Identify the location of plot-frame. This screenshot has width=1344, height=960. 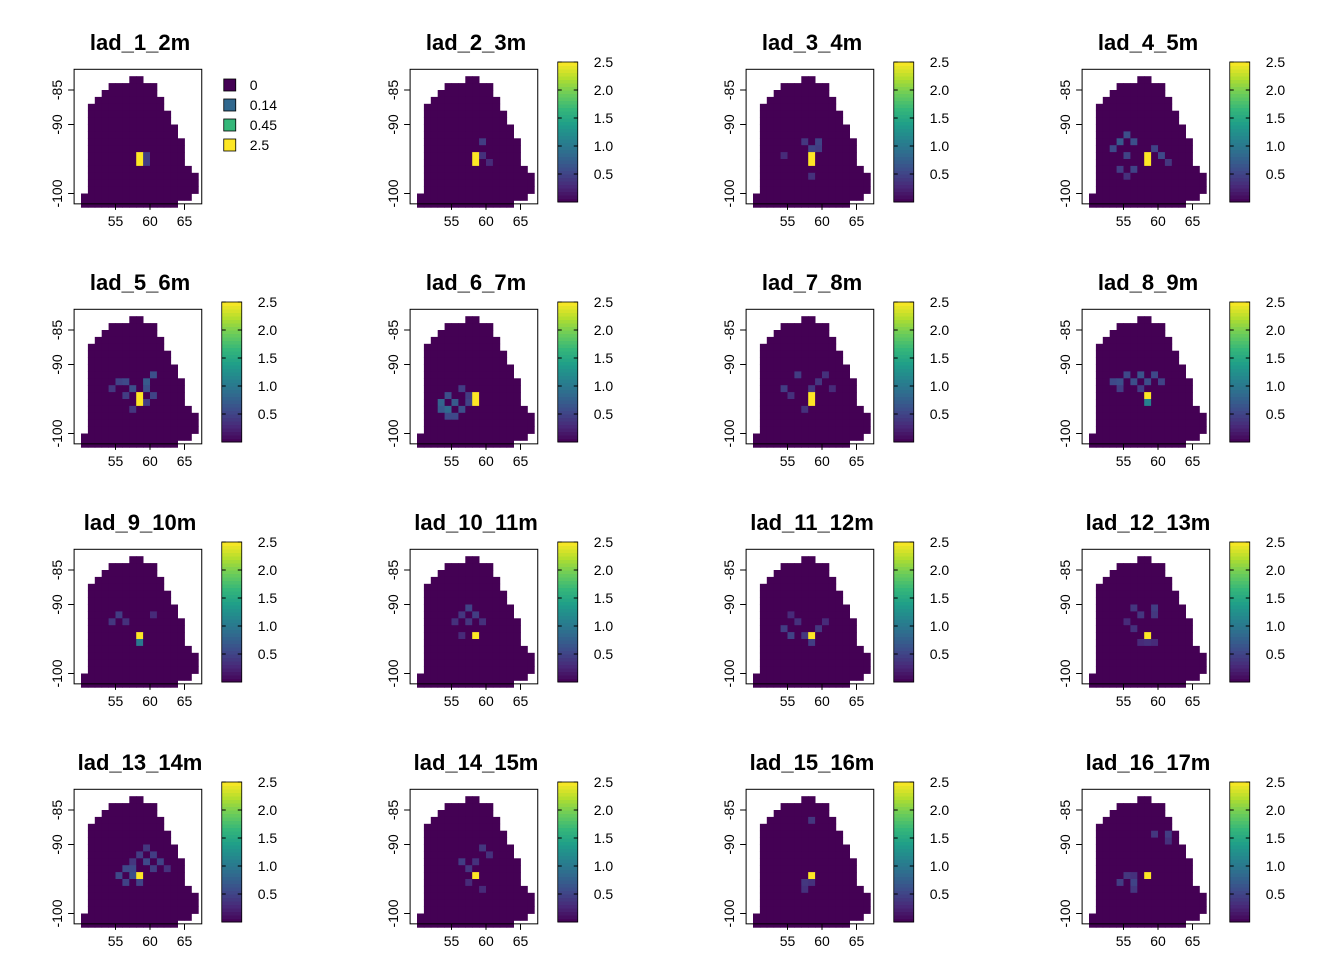
(138, 136).